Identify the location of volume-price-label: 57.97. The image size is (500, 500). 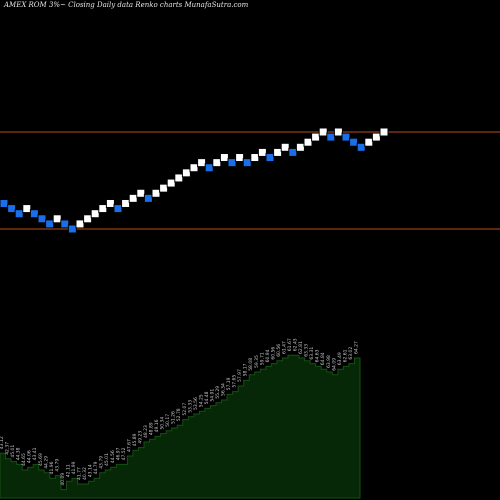
(240, 375).